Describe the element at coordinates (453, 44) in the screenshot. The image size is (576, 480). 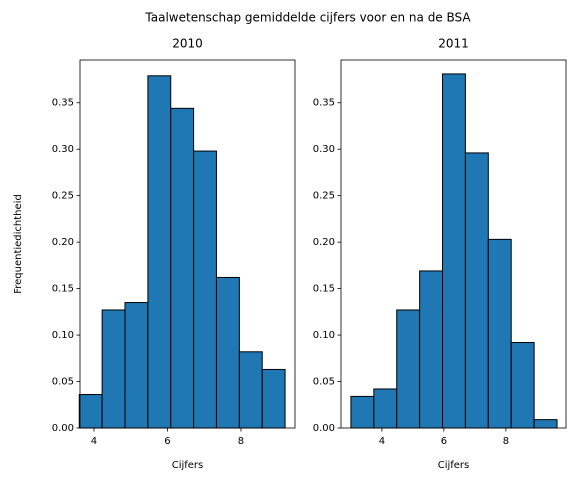
I see `axes-title: 2011` at that location.